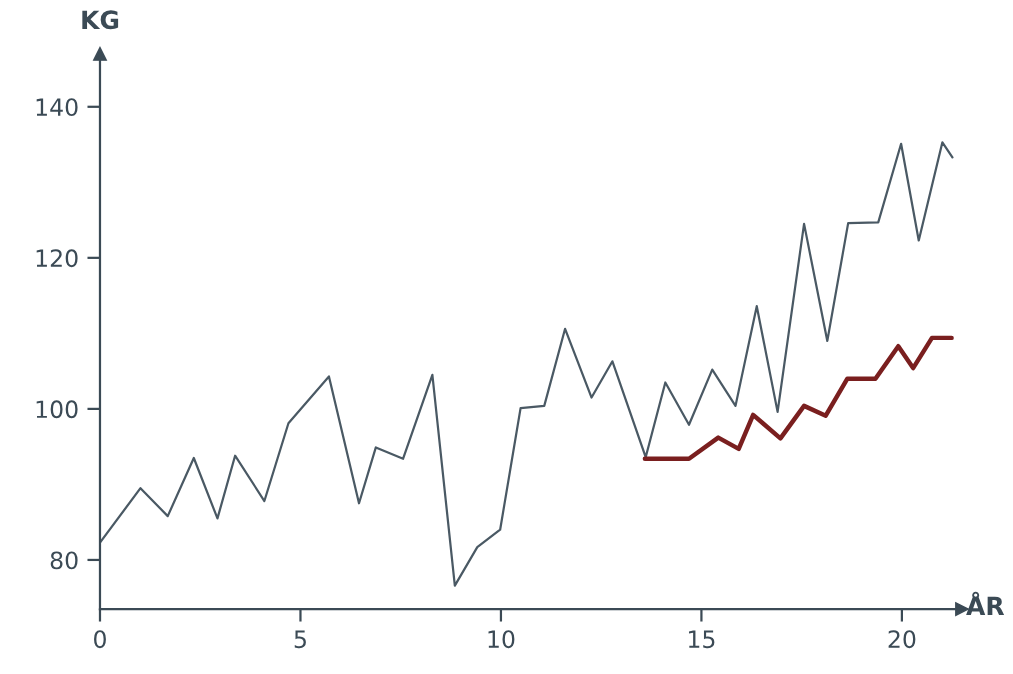  What do you see at coordinates (300, 639) in the screenshot?
I see `x-tick-label: 5` at bounding box center [300, 639].